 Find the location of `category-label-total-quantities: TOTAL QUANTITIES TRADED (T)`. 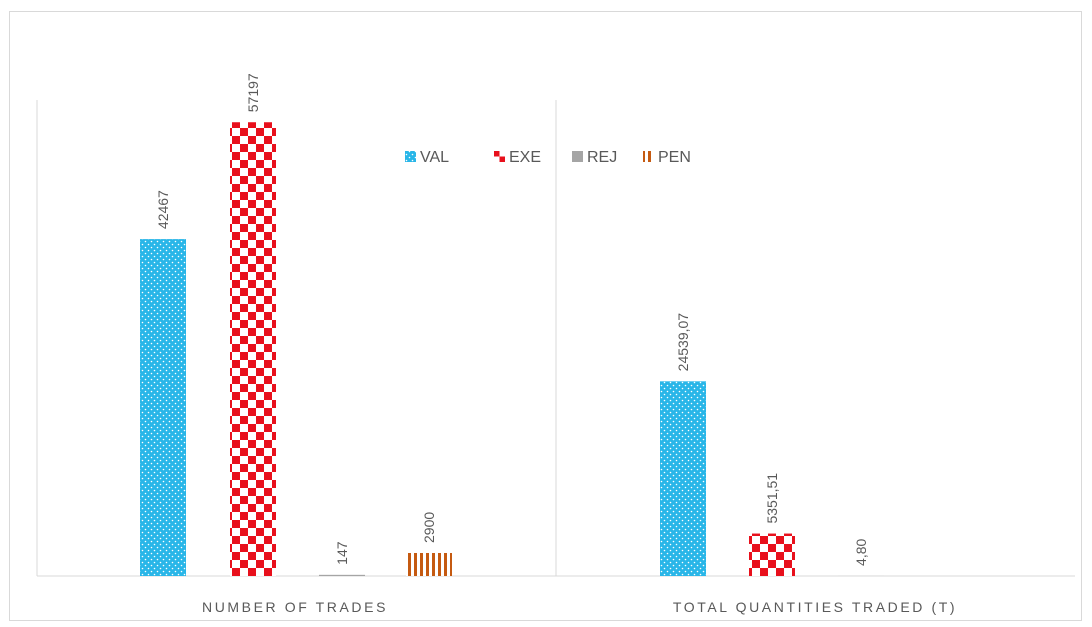

category-label-total-quantities: TOTAL QUANTITIES TRADED (T) is located at coordinates (815, 607).